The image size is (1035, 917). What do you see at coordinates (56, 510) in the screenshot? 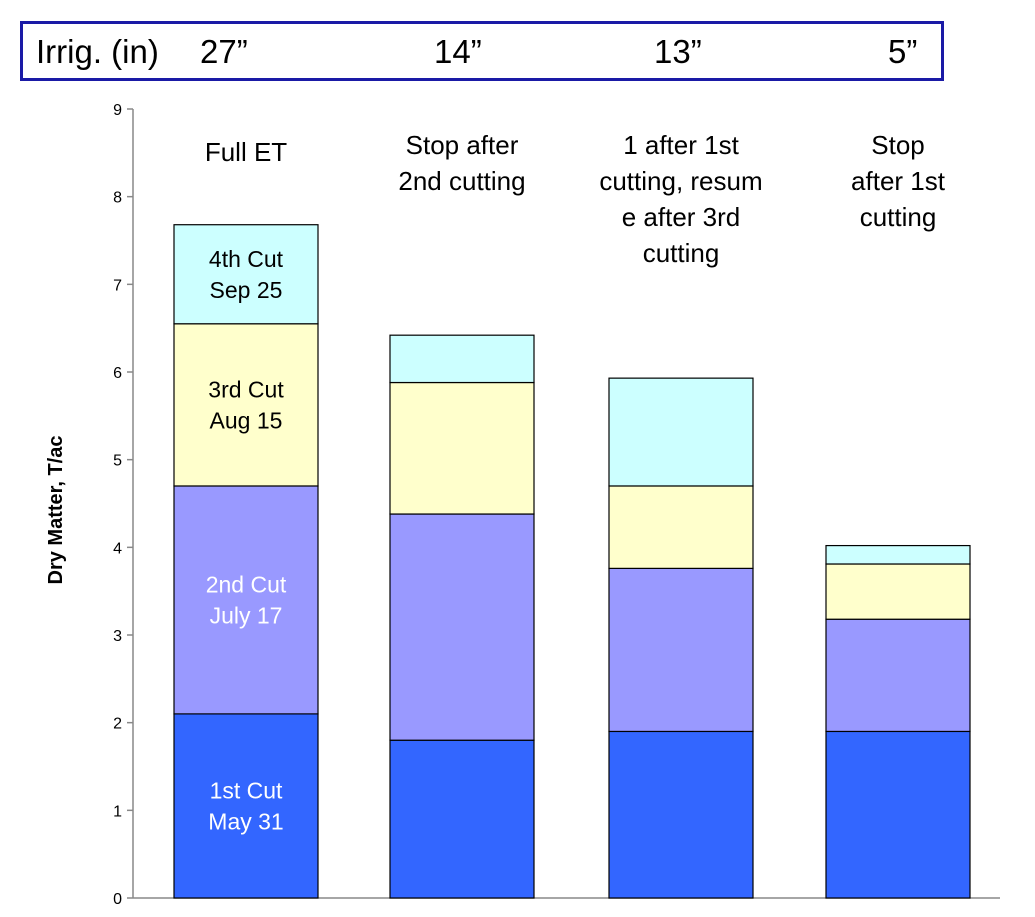
I see `y-axis-title: Dry Matter, T/ac` at bounding box center [56, 510].